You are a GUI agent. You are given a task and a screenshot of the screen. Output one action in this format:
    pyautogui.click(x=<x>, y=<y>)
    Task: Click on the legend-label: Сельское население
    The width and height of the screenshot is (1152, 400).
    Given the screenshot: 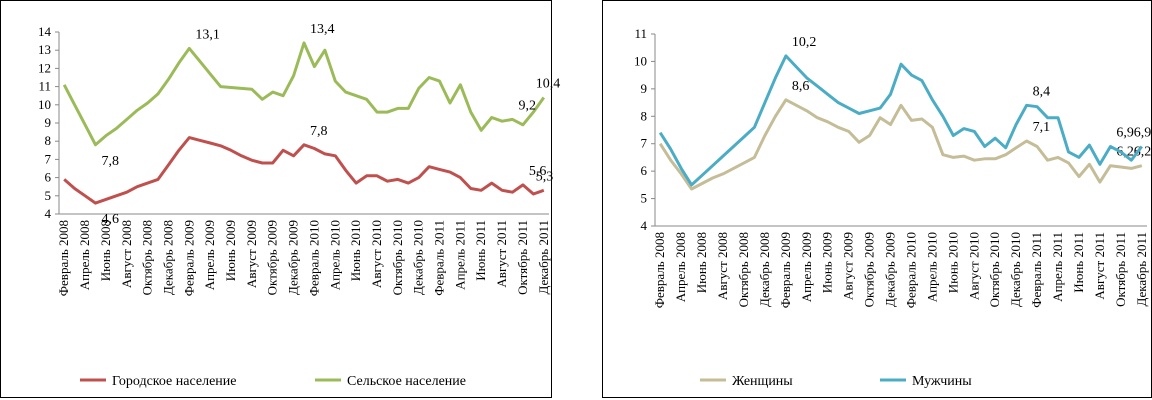 What is the action you would take?
    pyautogui.click(x=406, y=381)
    